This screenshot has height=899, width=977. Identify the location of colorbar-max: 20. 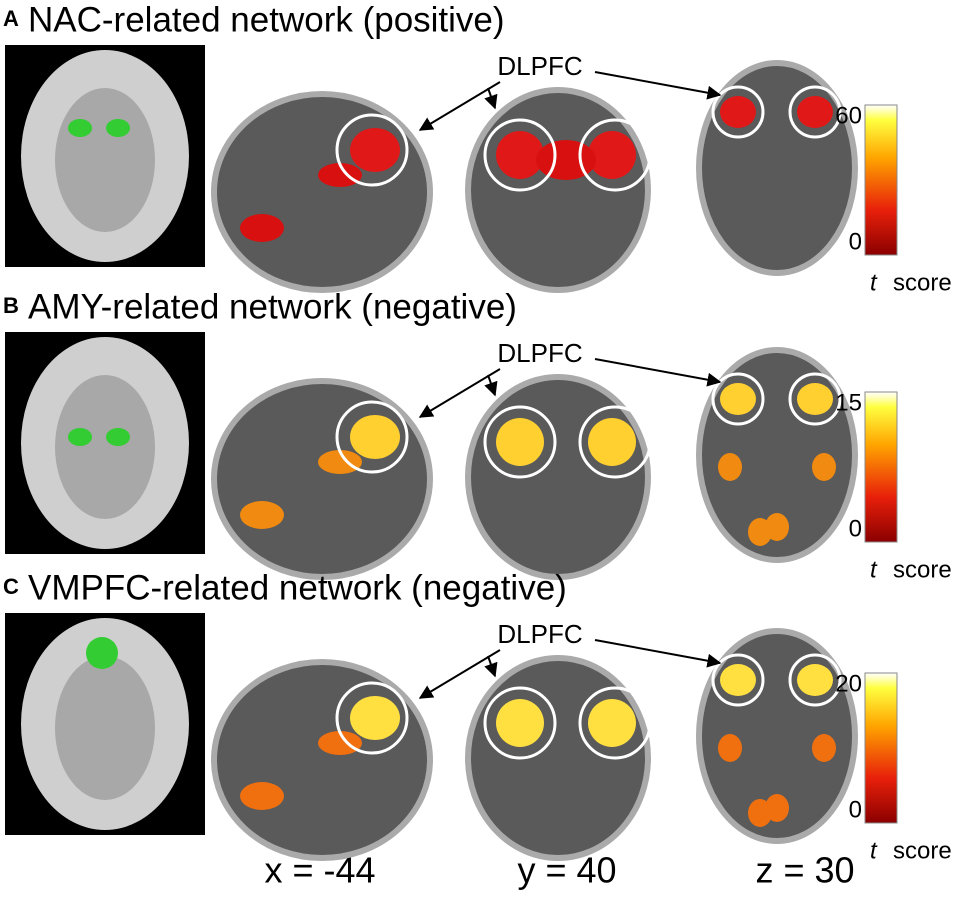
(848, 683).